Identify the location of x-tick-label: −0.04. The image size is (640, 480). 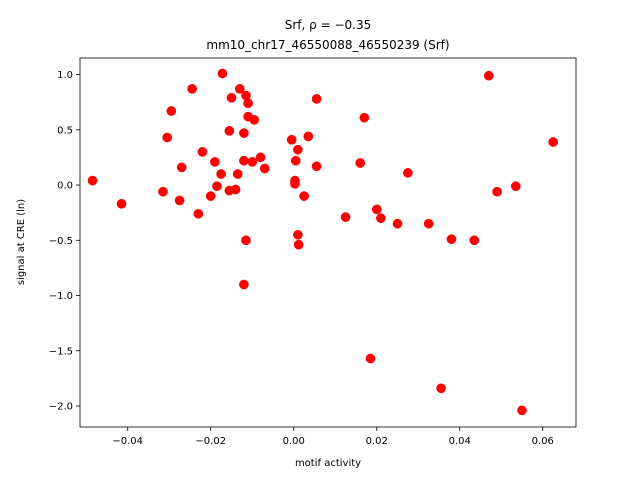
(127, 441).